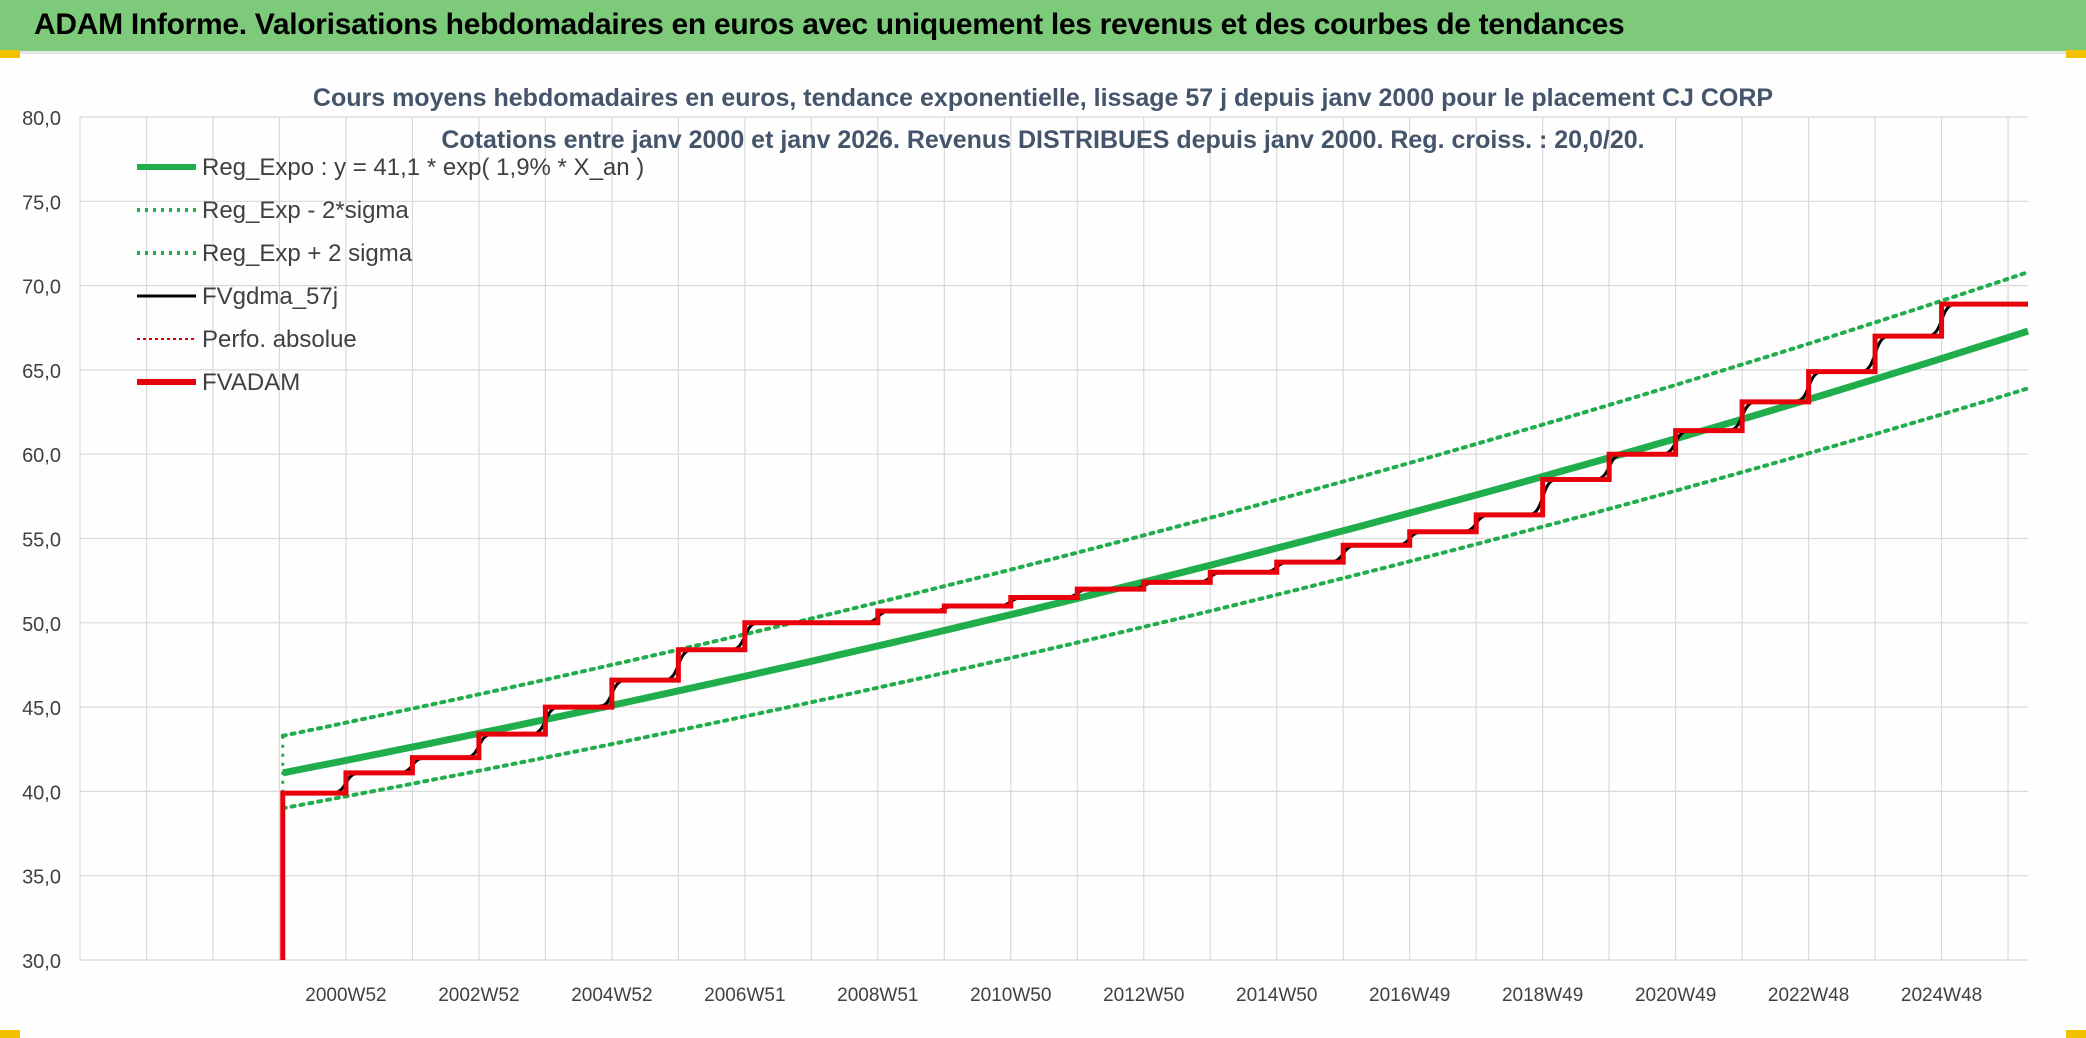 The image size is (2086, 1038). I want to click on legend-label: FVADAM, so click(251, 382).